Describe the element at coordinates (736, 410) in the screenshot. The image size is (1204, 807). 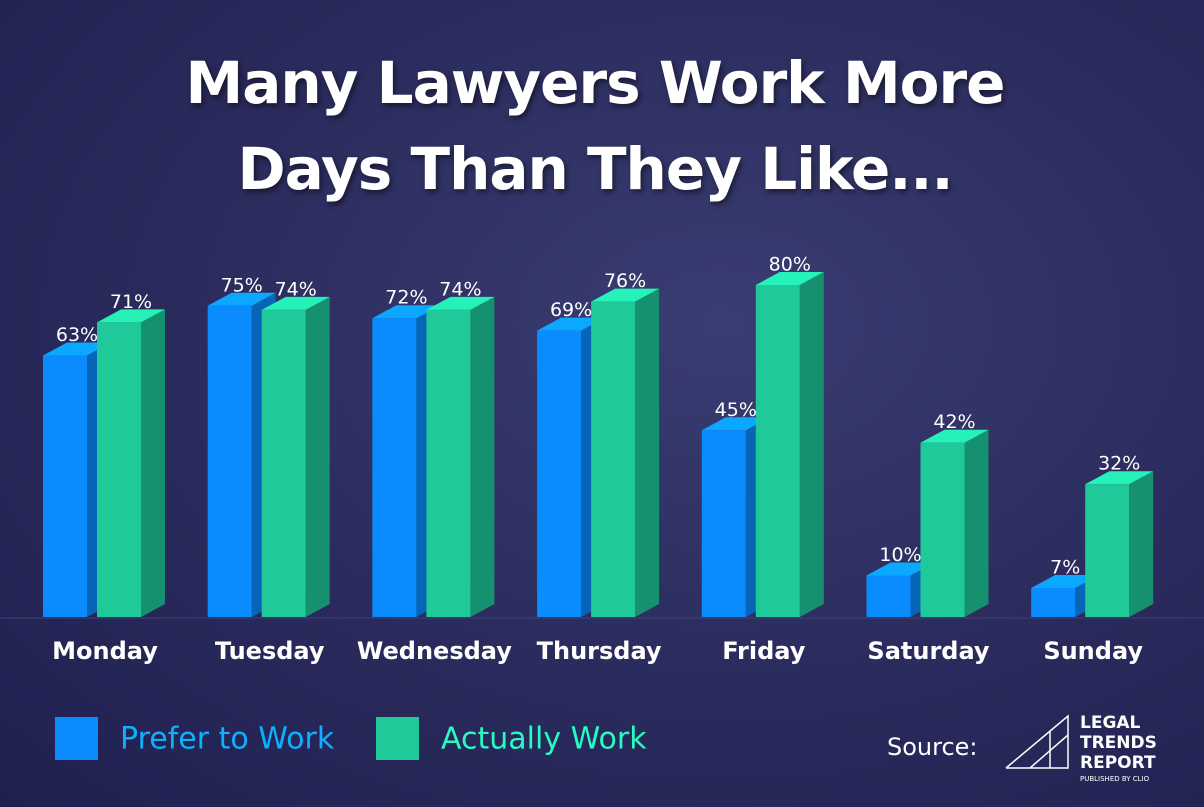
I see `data-label: 45%` at that location.